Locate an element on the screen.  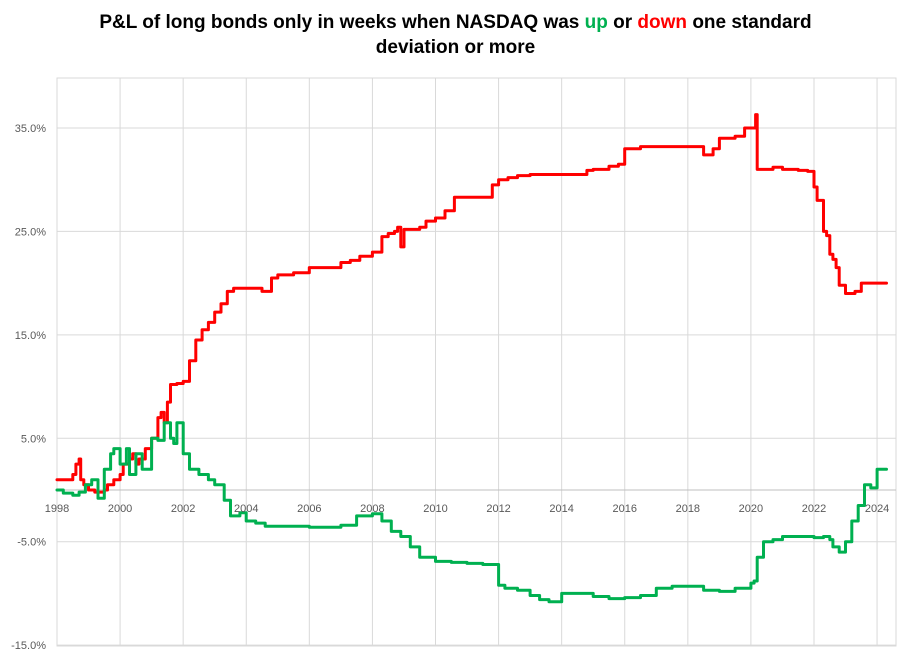
x-tick-label: 2022 is located at coordinates (814, 509).